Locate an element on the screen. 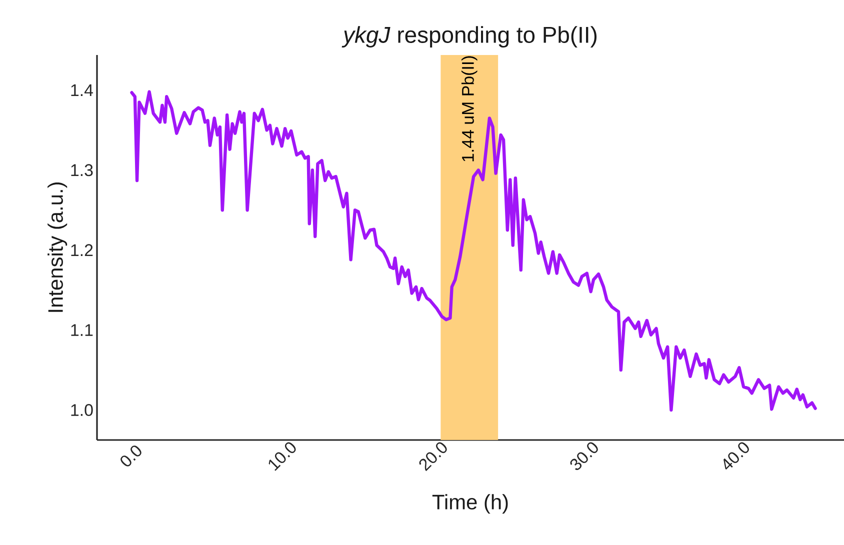  x-tick-label: 0.0 is located at coordinates (131, 456).